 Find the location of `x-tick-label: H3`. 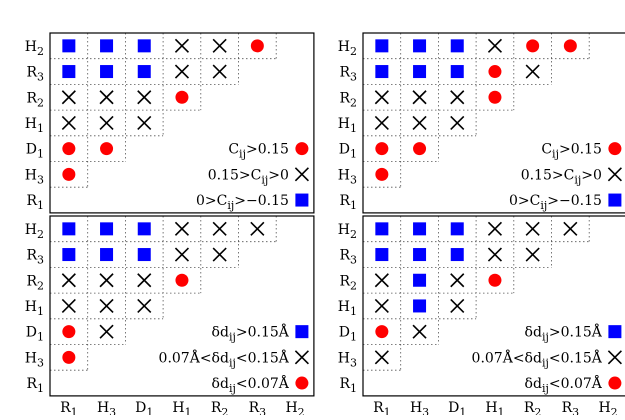

x-tick-label: H3 is located at coordinates (106, 407).